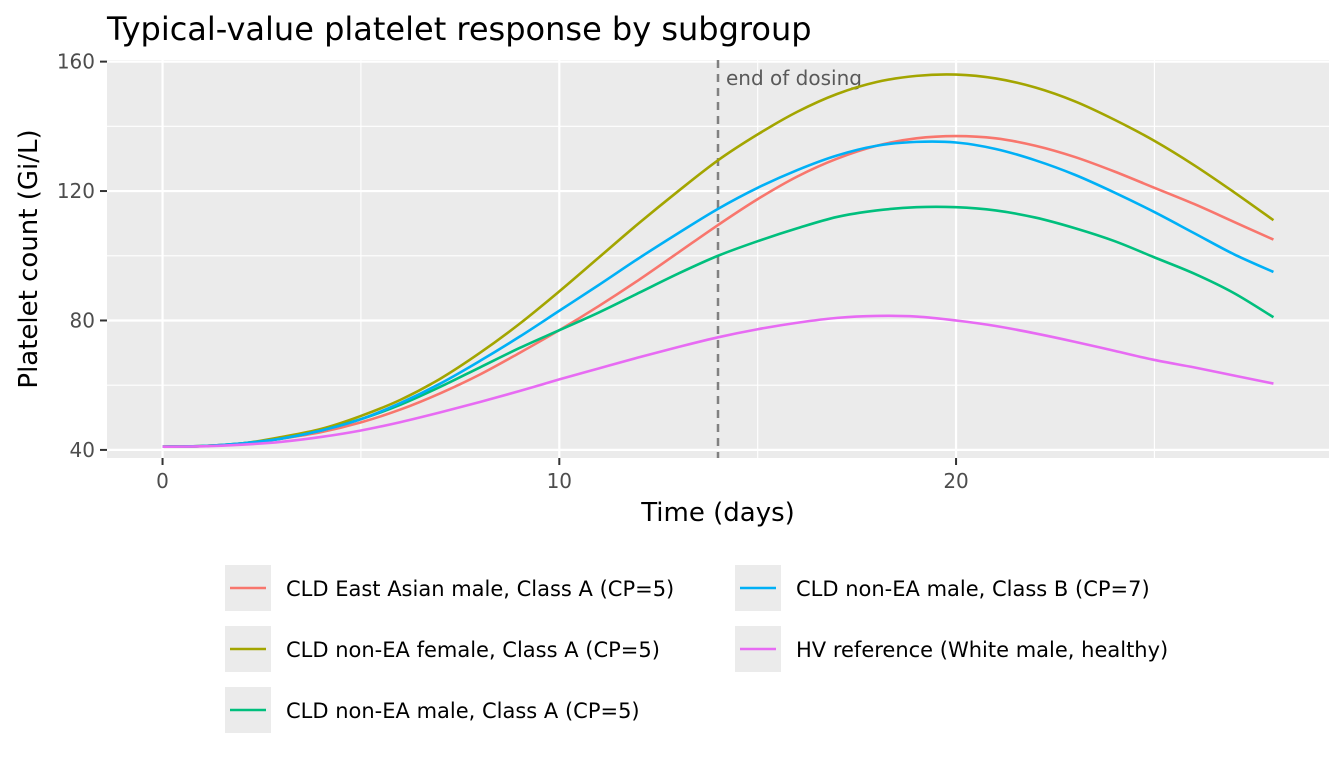  What do you see at coordinates (480, 589) in the screenshot?
I see `legend-label: CLD East Asian male, Class A (CP=5)` at bounding box center [480, 589].